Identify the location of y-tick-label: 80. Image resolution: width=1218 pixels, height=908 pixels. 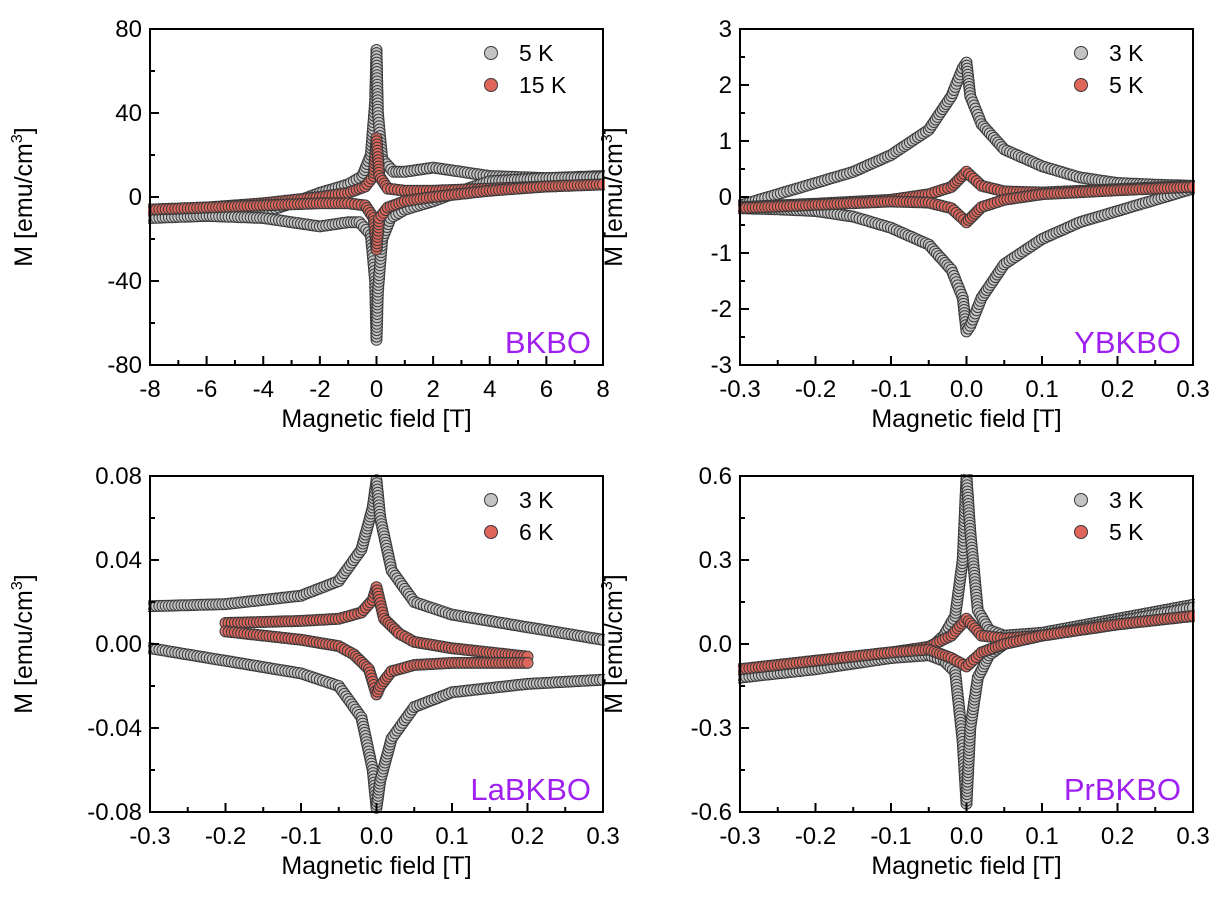
(128, 29).